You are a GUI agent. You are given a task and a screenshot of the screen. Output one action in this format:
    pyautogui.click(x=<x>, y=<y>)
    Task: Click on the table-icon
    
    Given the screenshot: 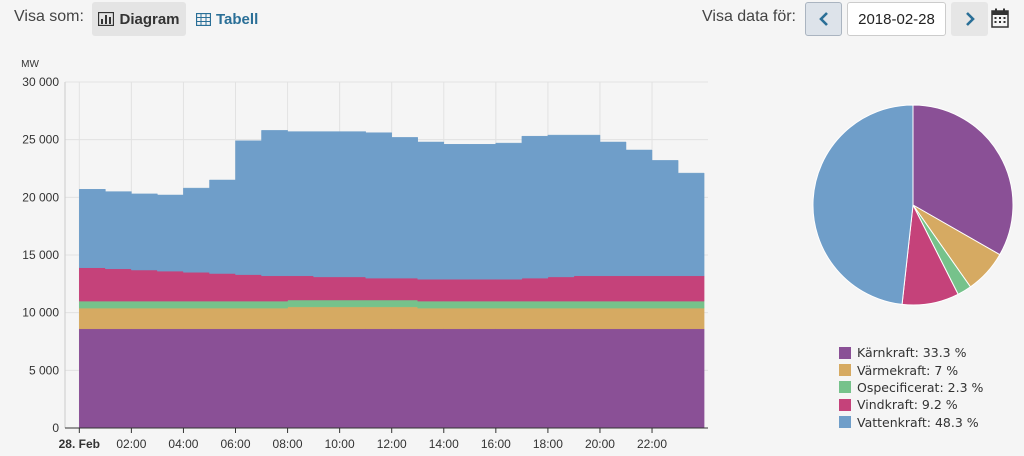 What is the action you would take?
    pyautogui.click(x=203, y=19)
    